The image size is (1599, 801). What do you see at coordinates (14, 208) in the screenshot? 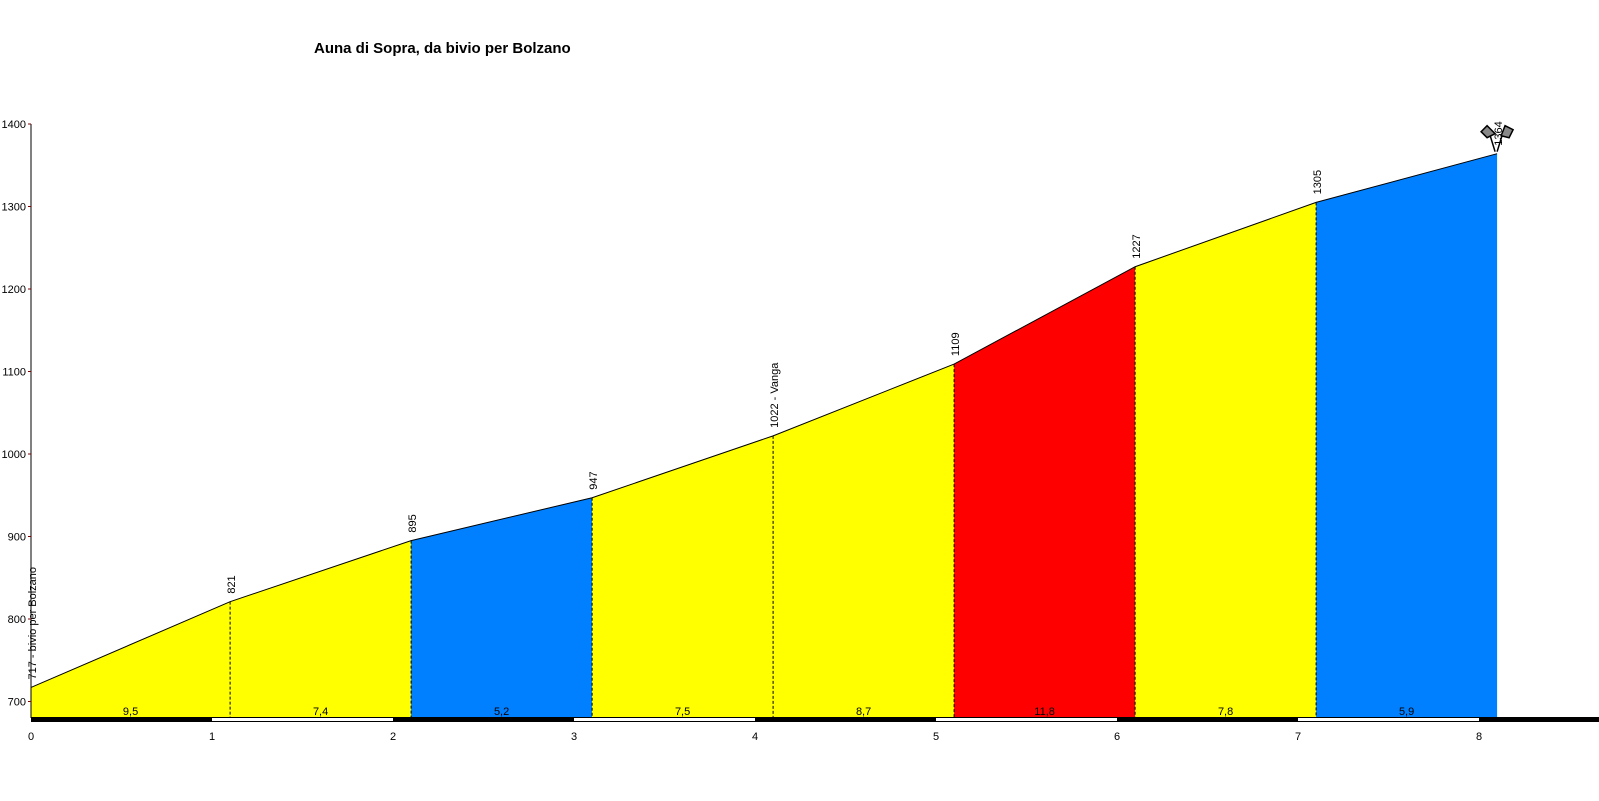
I see `y-tick-label: 1300` at bounding box center [14, 208].